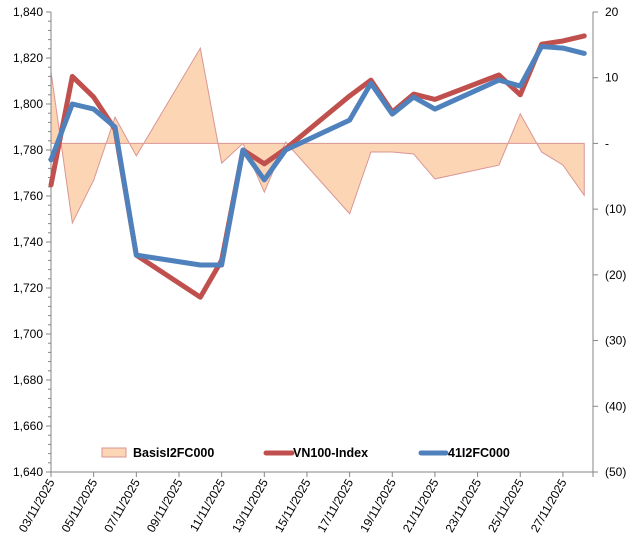 This screenshot has height=550, width=638. Describe the element at coordinates (615, 341) in the screenshot. I see `right-axis-tick-label: (30)` at that location.